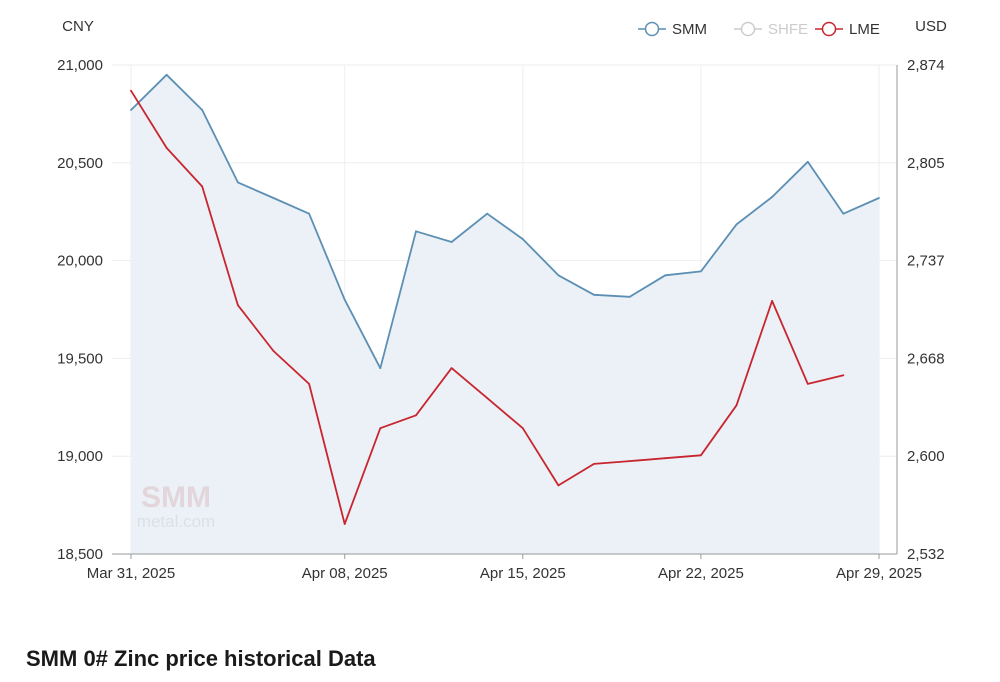 This screenshot has height=682, width=1000. What do you see at coordinates (926, 65) in the screenshot?
I see `right-y-tick-label: 2,874` at bounding box center [926, 65].